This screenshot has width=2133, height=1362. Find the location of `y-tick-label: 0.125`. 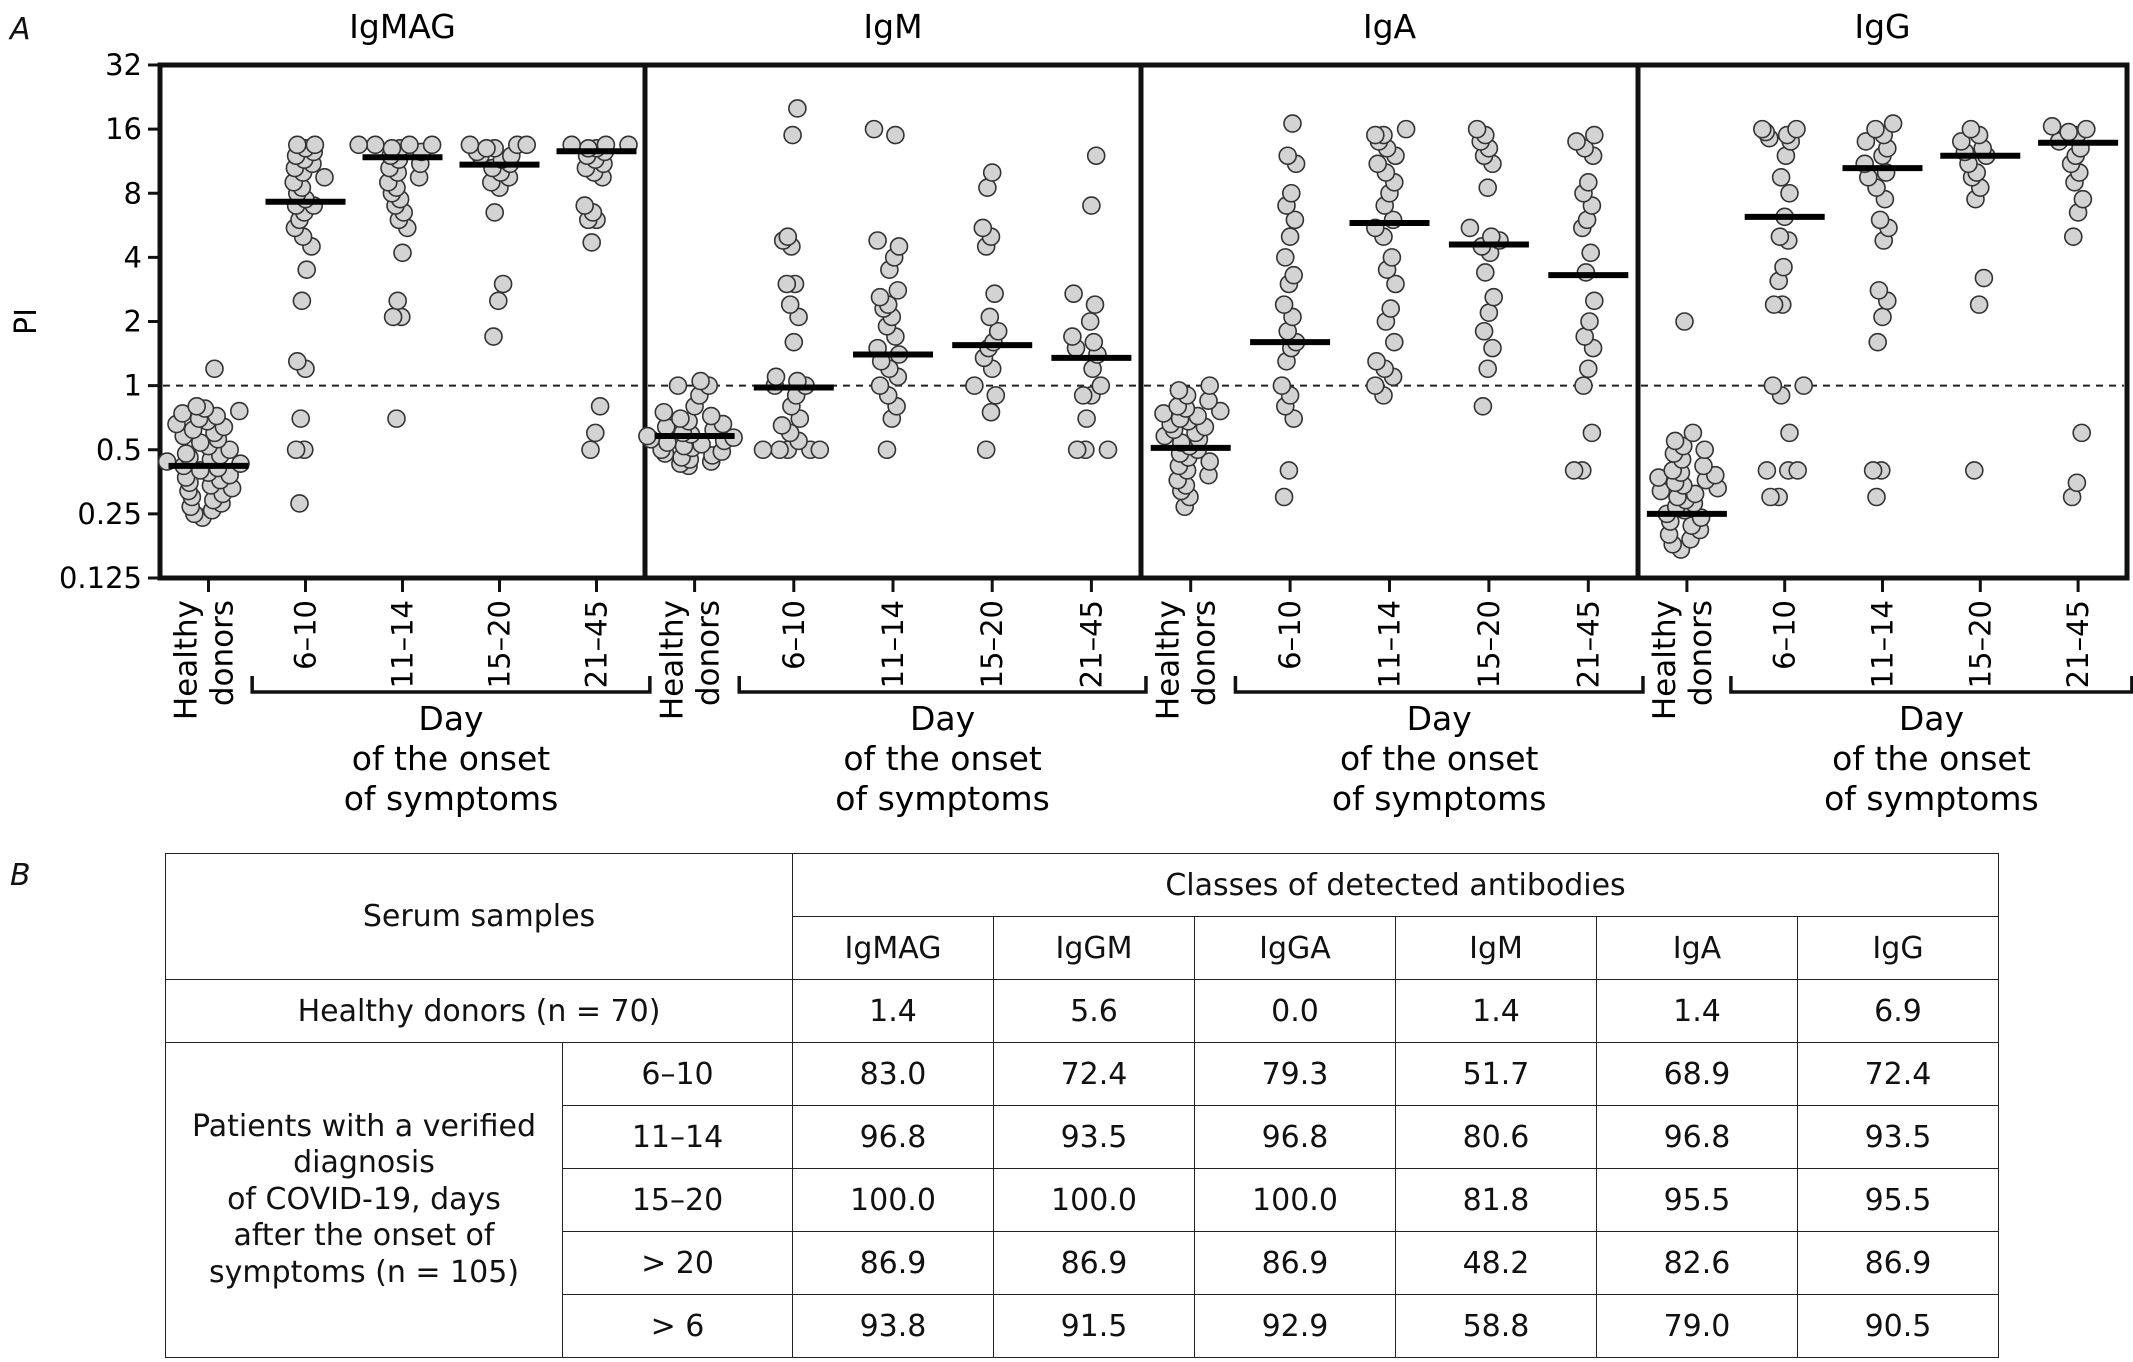

y-tick-label: 0.125 is located at coordinates (100, 578).